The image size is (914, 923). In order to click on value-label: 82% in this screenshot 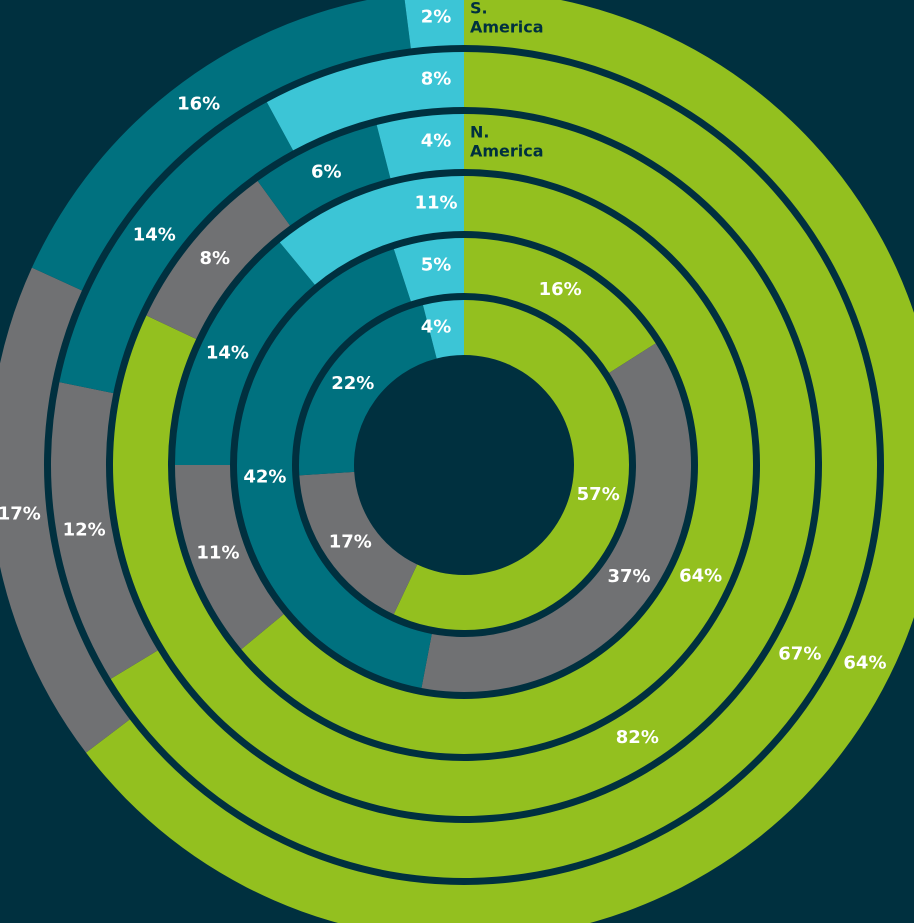, I will do `click(637, 737)`.